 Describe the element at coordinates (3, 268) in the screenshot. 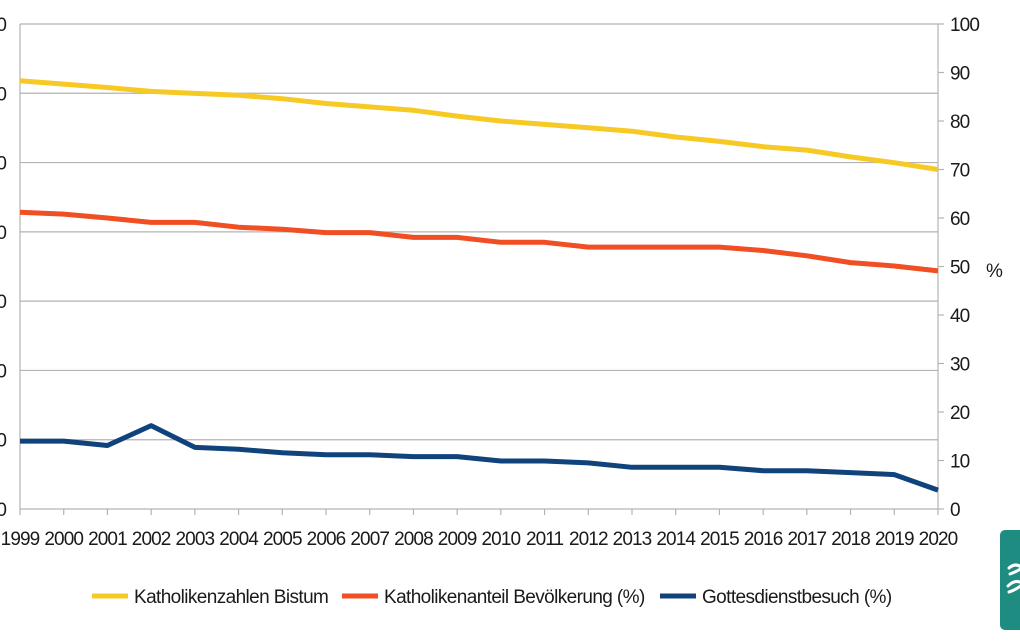

I see `left-axis: 0 0 0 0 0 0 0 0` at that location.